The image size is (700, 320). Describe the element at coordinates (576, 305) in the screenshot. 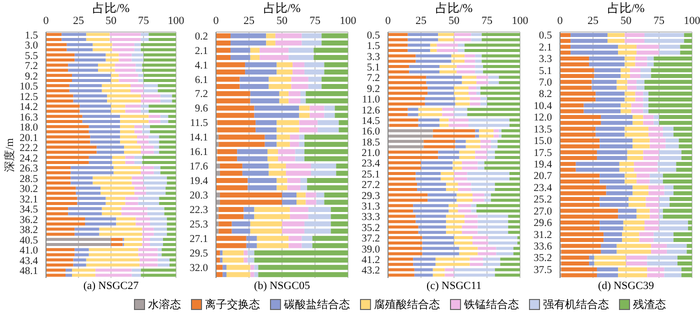

I see `legend-label: 强有机结合态` at that location.